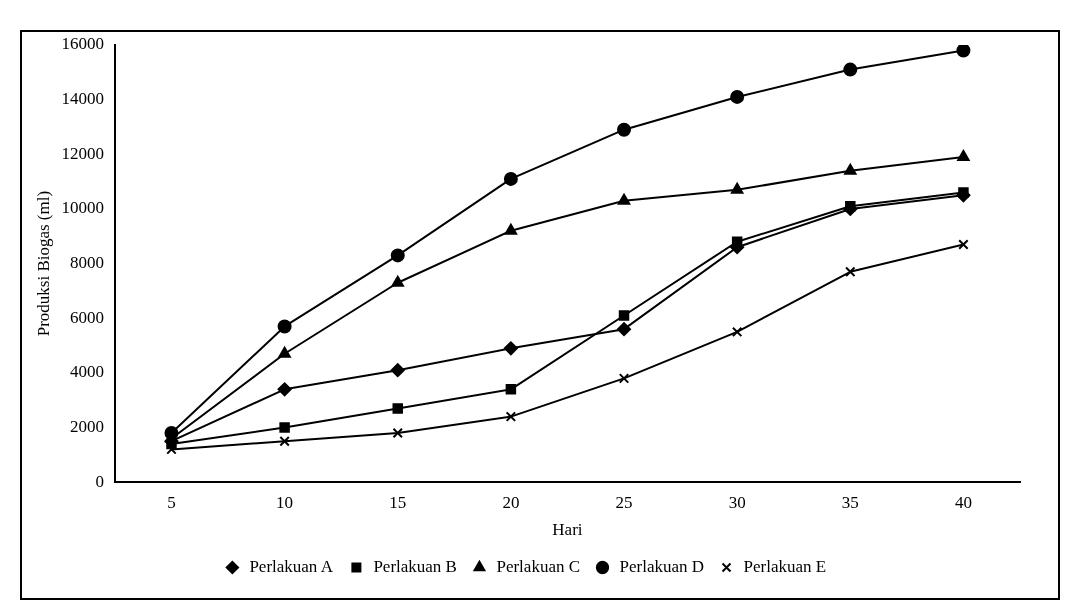  What do you see at coordinates (511, 502) in the screenshot?
I see `x-tick-label: 20` at bounding box center [511, 502].